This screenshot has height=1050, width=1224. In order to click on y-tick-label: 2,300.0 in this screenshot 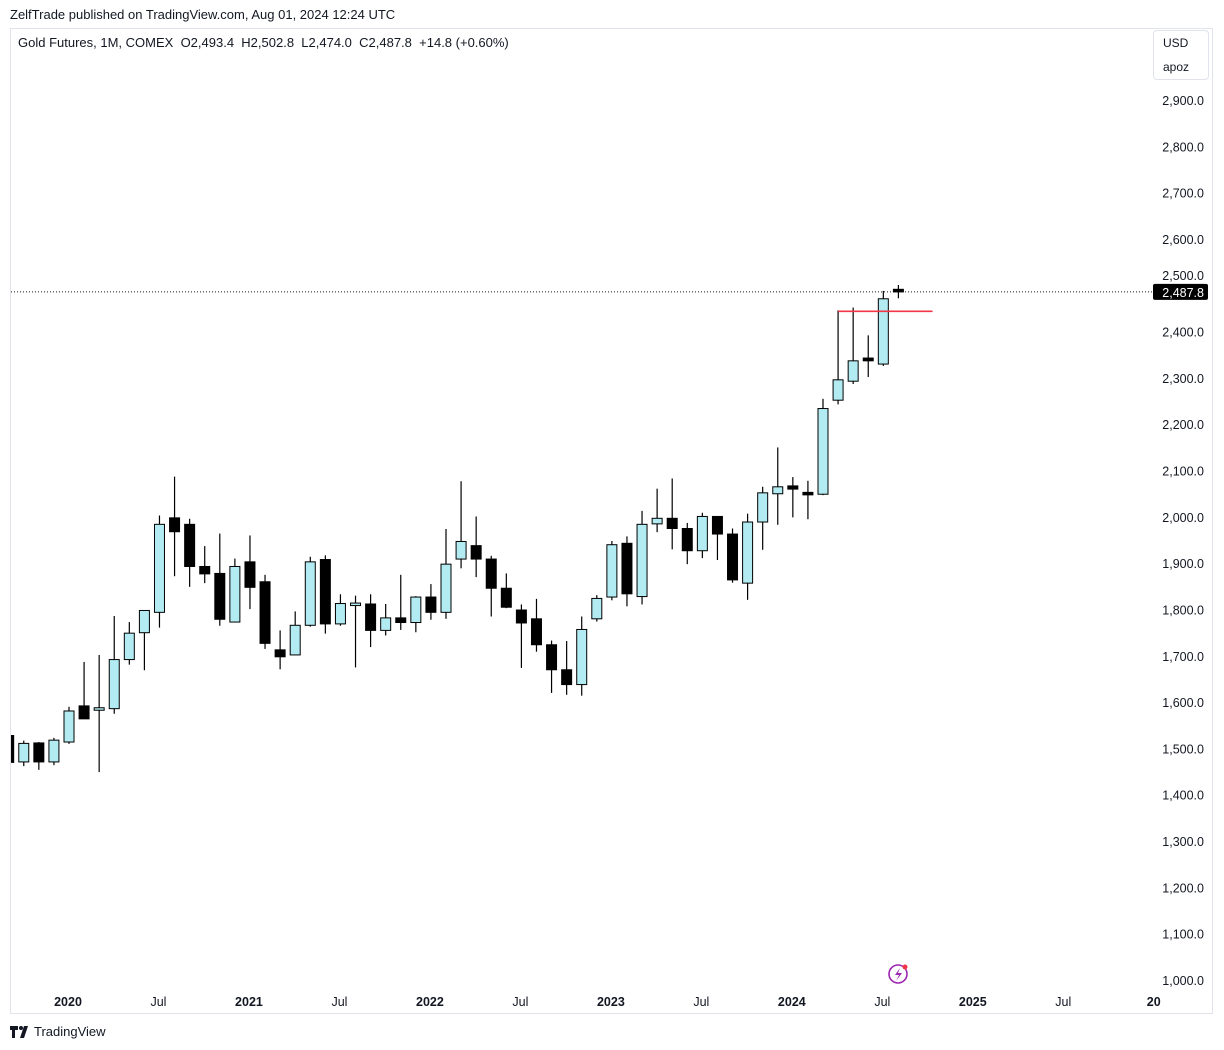, I will do `click(1183, 379)`.